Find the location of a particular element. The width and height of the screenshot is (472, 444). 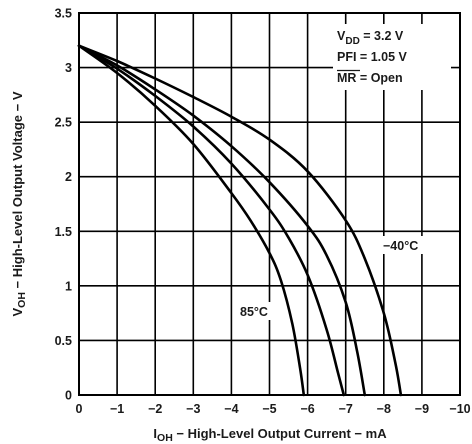

x-tick-label: −10 is located at coordinates (459, 409).